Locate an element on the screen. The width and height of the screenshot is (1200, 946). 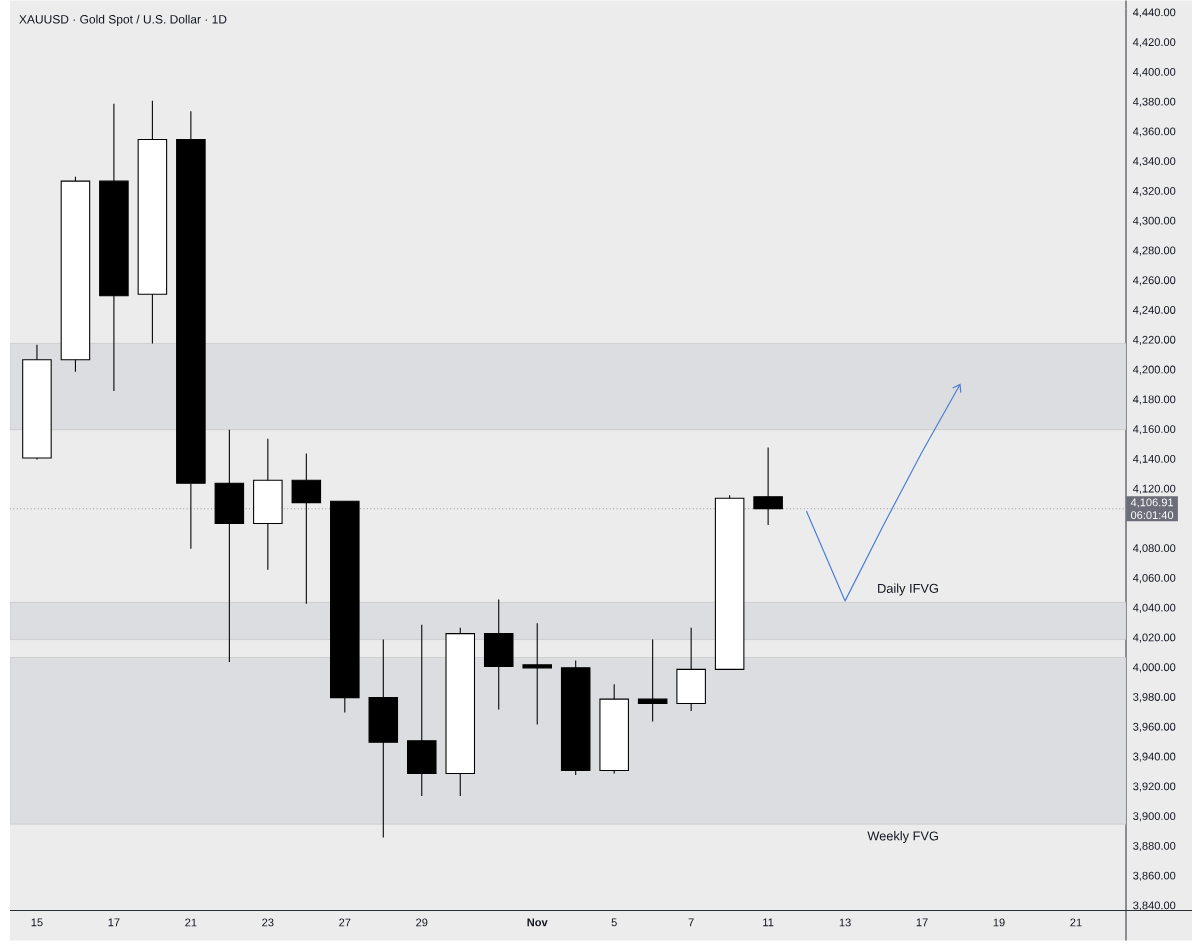
y-tick-label: 3,920.00 is located at coordinates (1154, 787).